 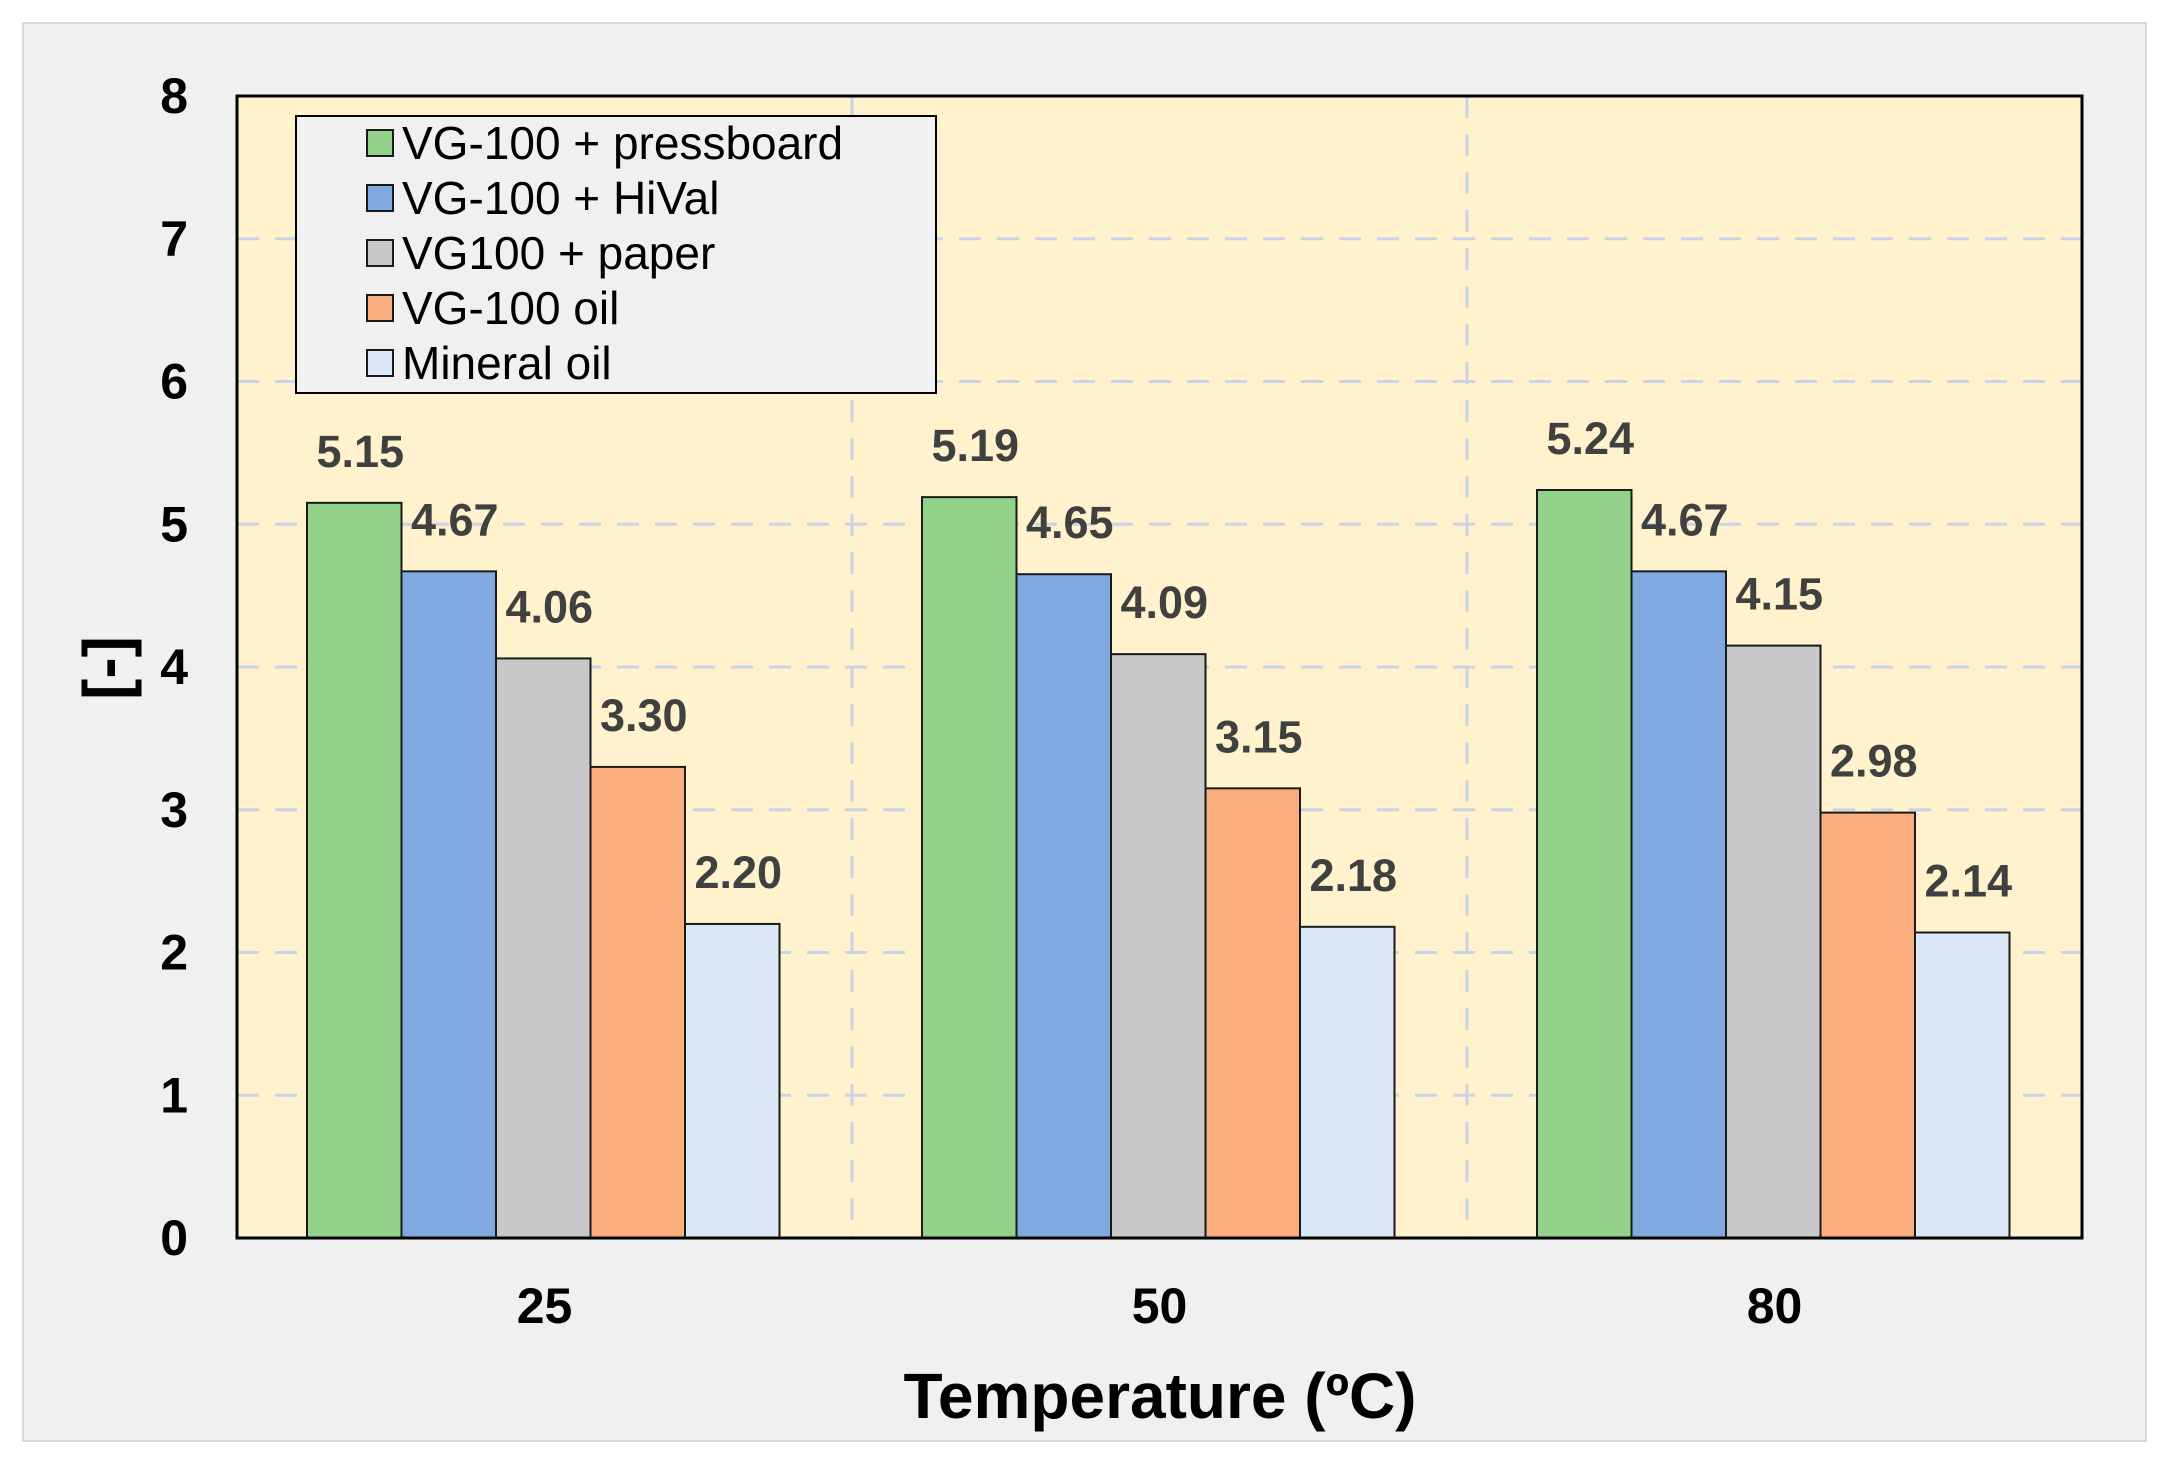 What do you see at coordinates (1070, 522) in the screenshot?
I see `data-label: 4.65` at bounding box center [1070, 522].